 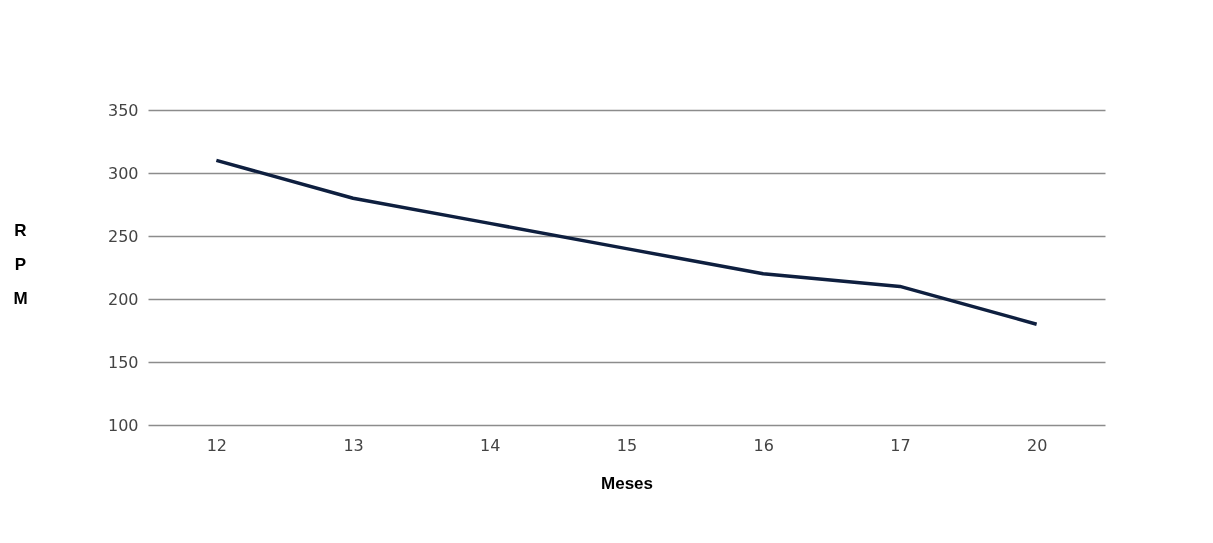 I want to click on y-tick-label: 100, so click(x=123, y=425).